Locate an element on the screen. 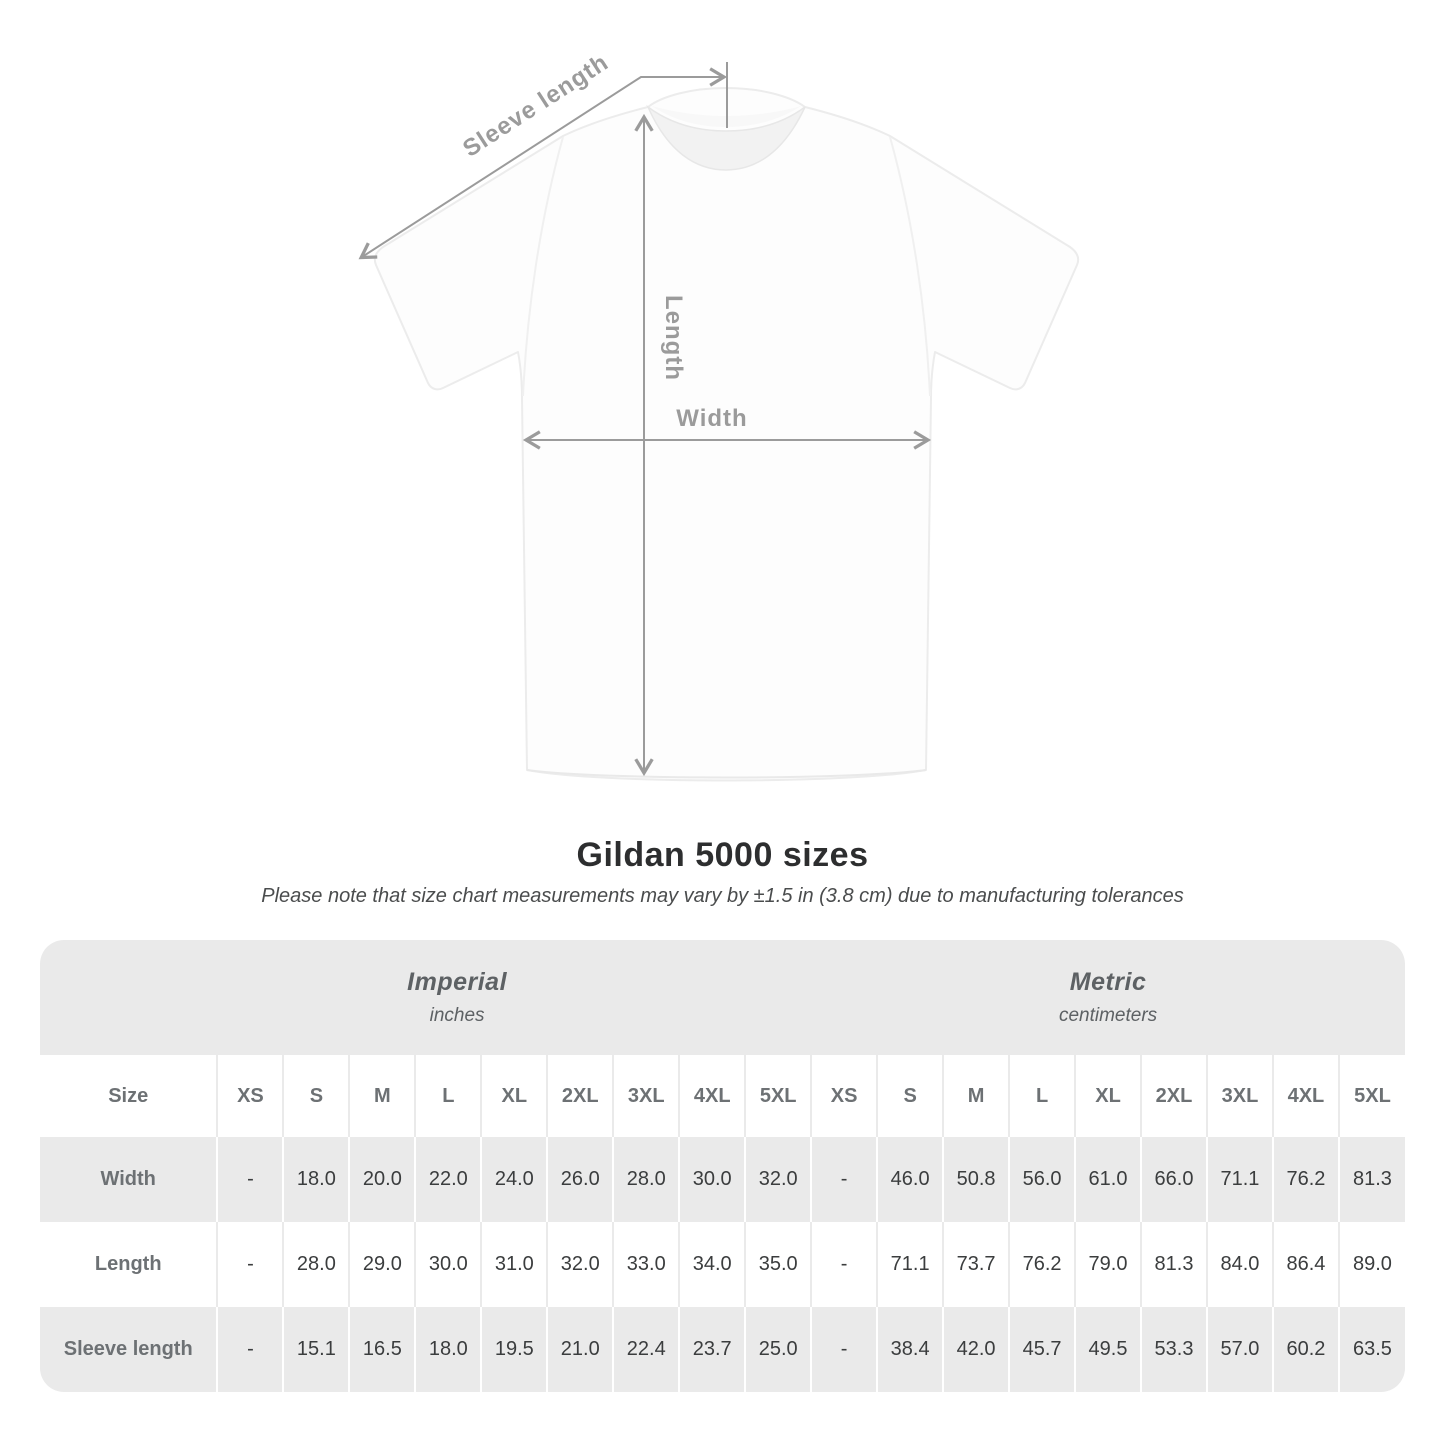 The height and width of the screenshot is (1445, 1445). imperial-group-label: Imperial is located at coordinates (457, 982).